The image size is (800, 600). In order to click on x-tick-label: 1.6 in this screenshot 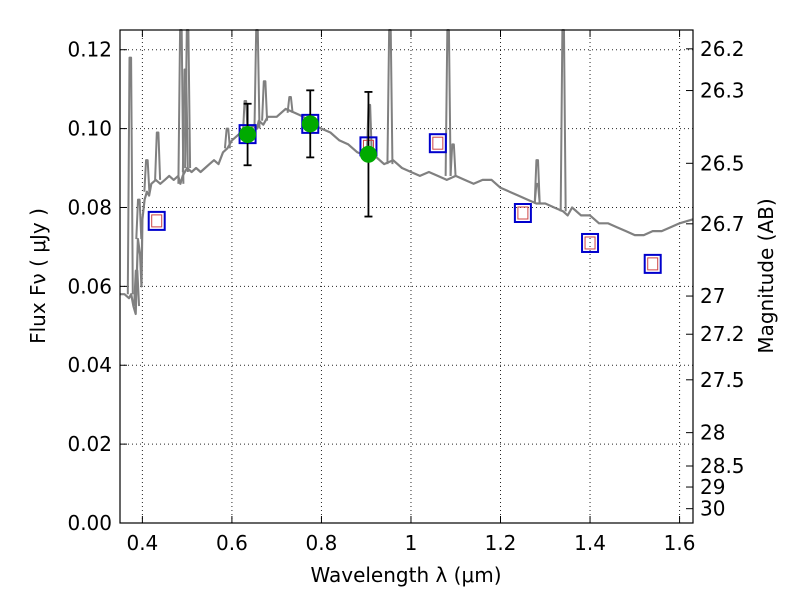, I will do `click(680, 543)`.